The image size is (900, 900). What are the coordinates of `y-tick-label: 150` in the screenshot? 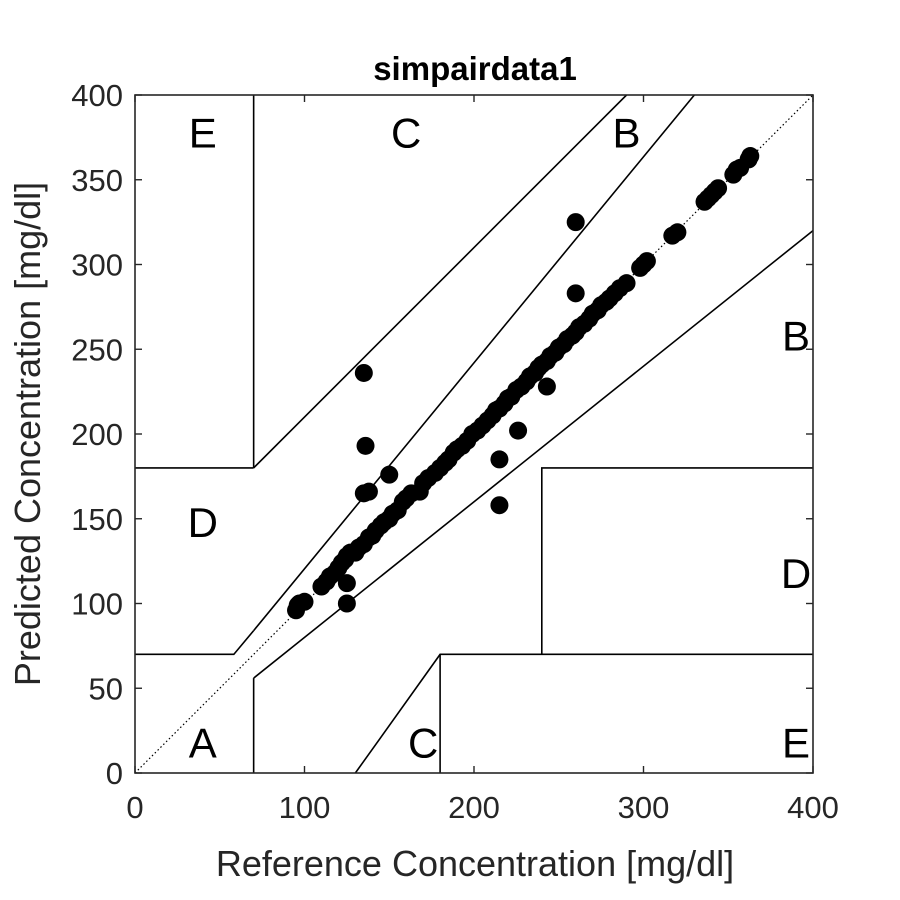 It's located at (97, 519).